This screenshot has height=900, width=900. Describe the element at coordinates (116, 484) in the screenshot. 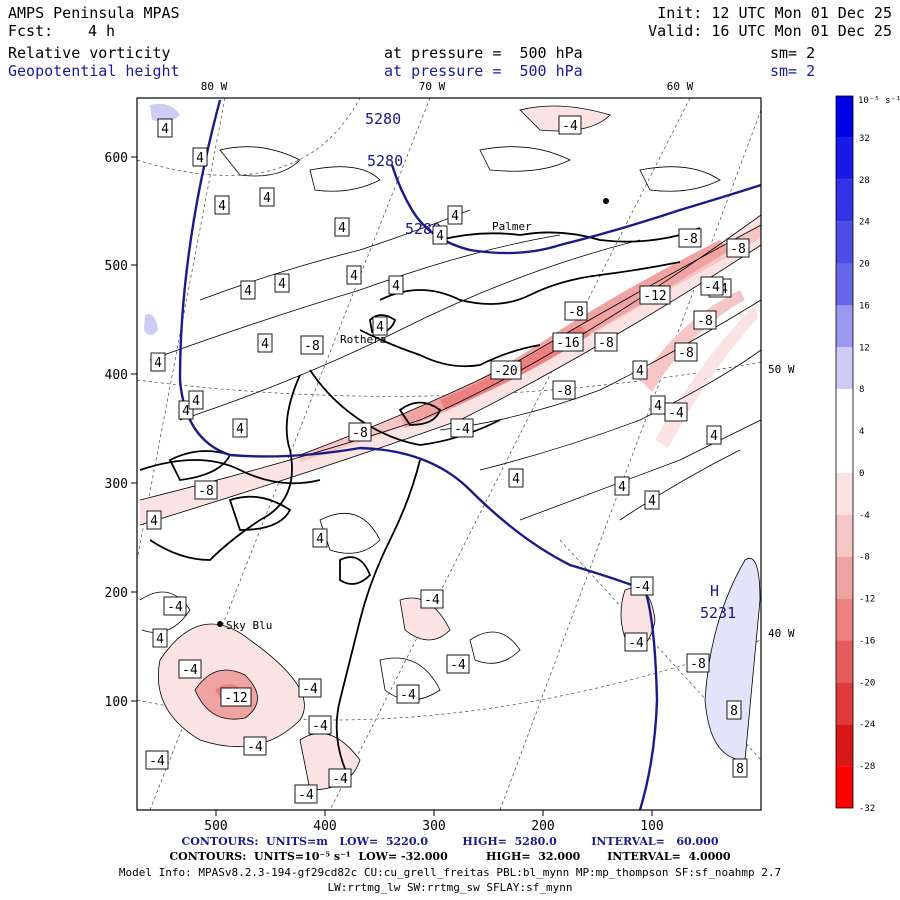

I see `y-tick-label: 300` at that location.